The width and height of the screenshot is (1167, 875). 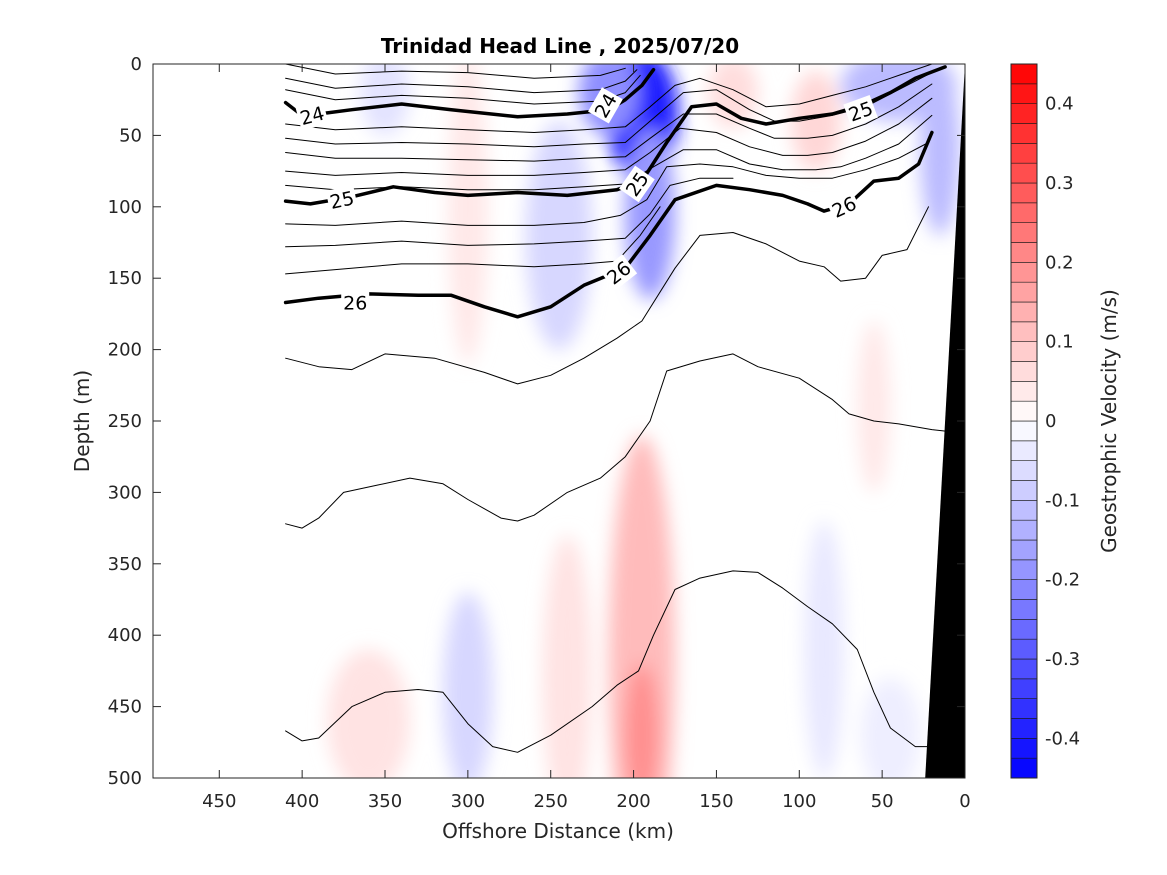 I want to click on colorbar-tick-label: 0, so click(x=1050, y=421).